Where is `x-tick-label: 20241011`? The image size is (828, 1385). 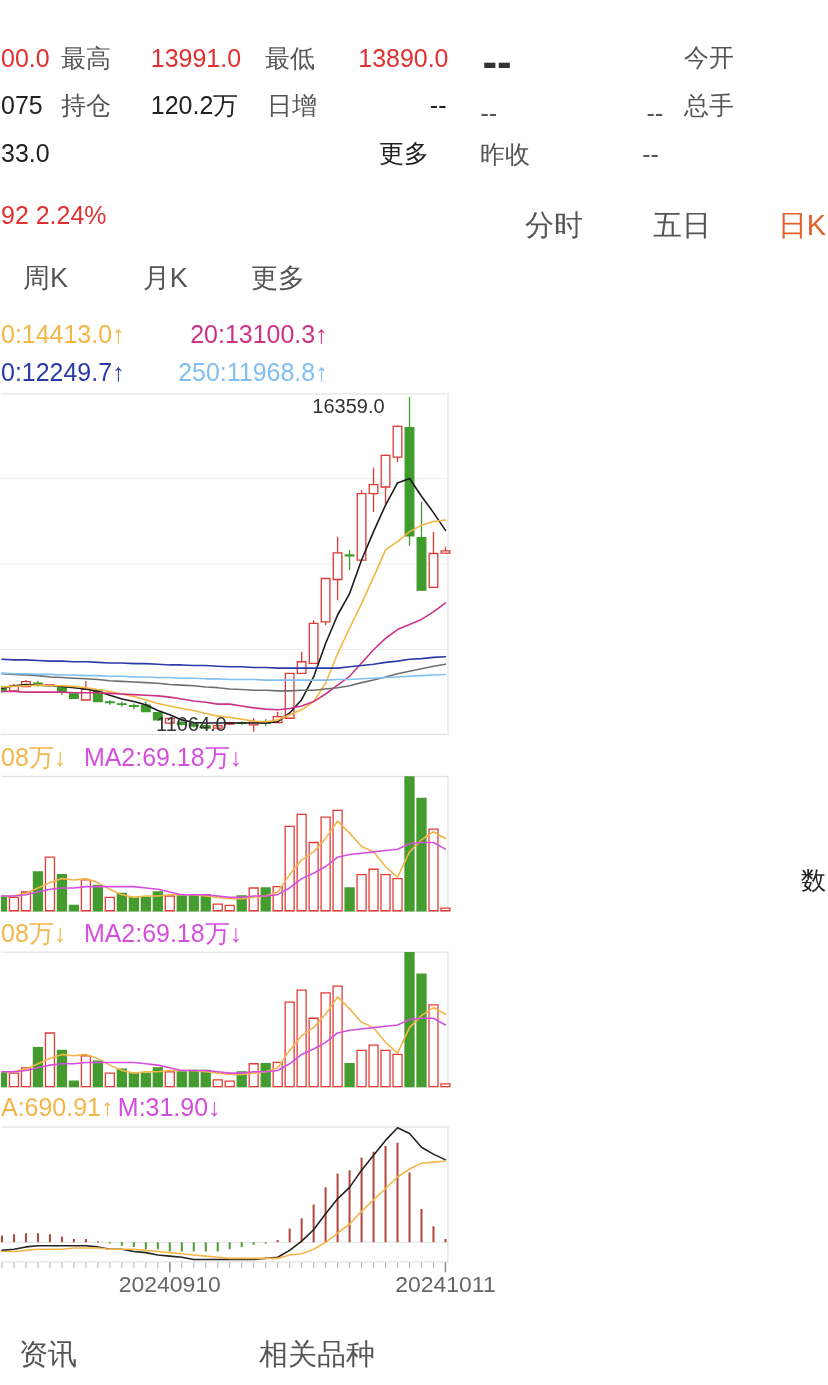 x-tick-label: 20241011 is located at coordinates (445, 1284).